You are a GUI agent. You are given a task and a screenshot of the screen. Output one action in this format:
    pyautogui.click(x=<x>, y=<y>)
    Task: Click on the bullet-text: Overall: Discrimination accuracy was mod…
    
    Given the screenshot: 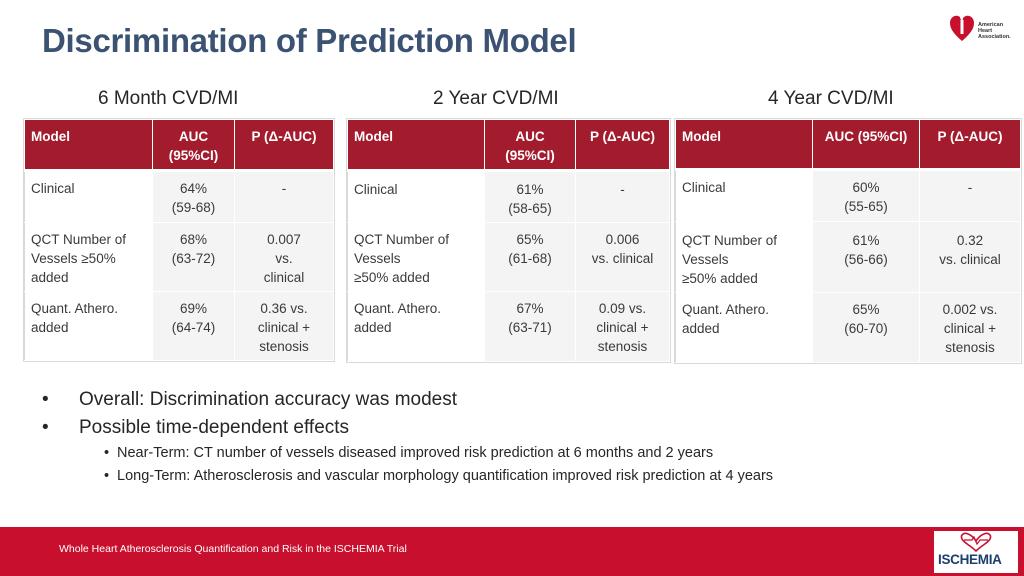 What is the action you would take?
    pyautogui.click(x=268, y=399)
    